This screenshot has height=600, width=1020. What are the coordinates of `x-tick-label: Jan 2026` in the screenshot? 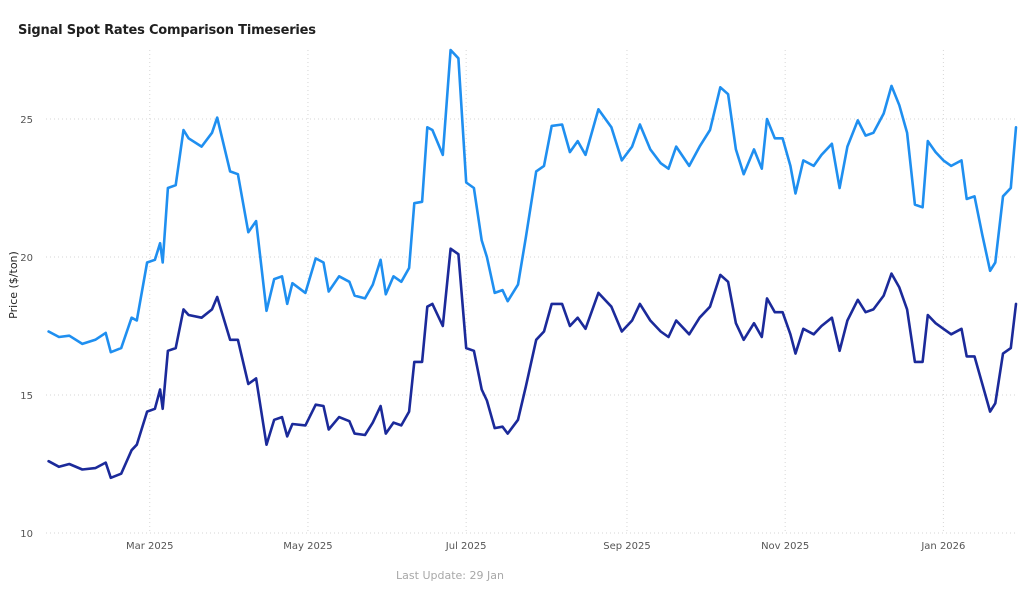 It's located at (942, 546).